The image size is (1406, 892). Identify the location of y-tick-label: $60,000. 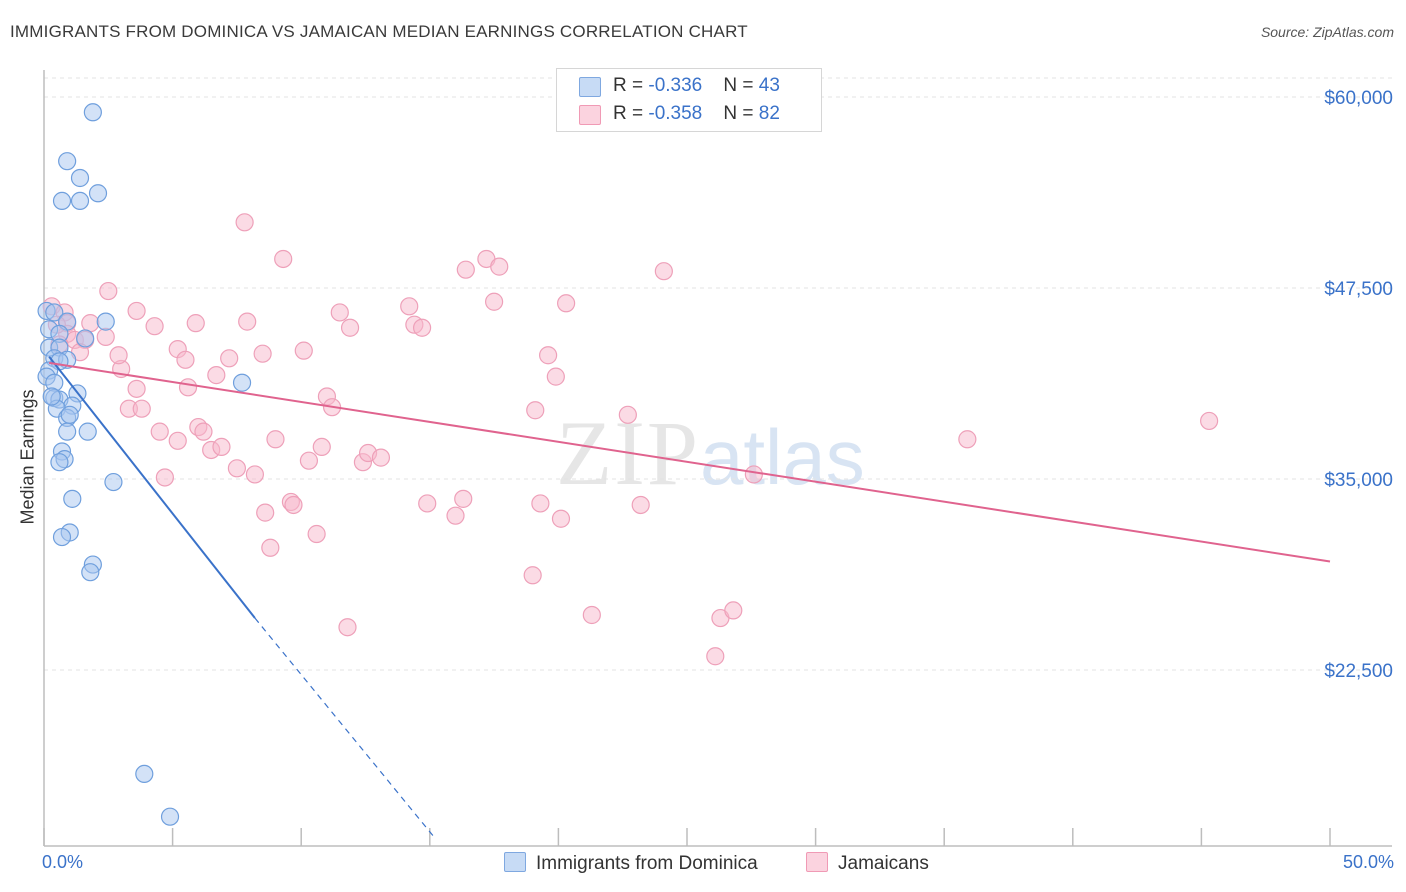
(1358, 98).